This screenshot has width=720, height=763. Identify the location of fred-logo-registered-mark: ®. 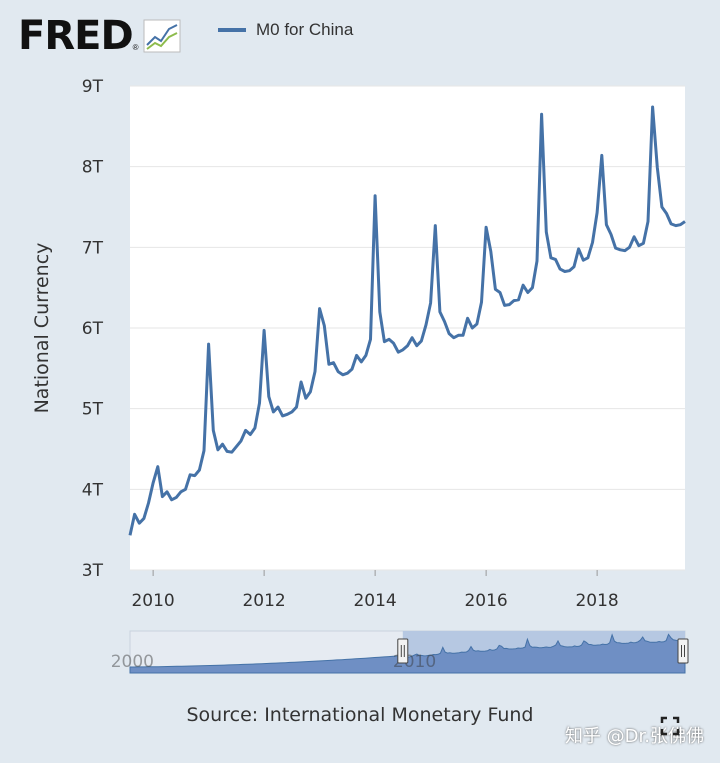
(135, 47).